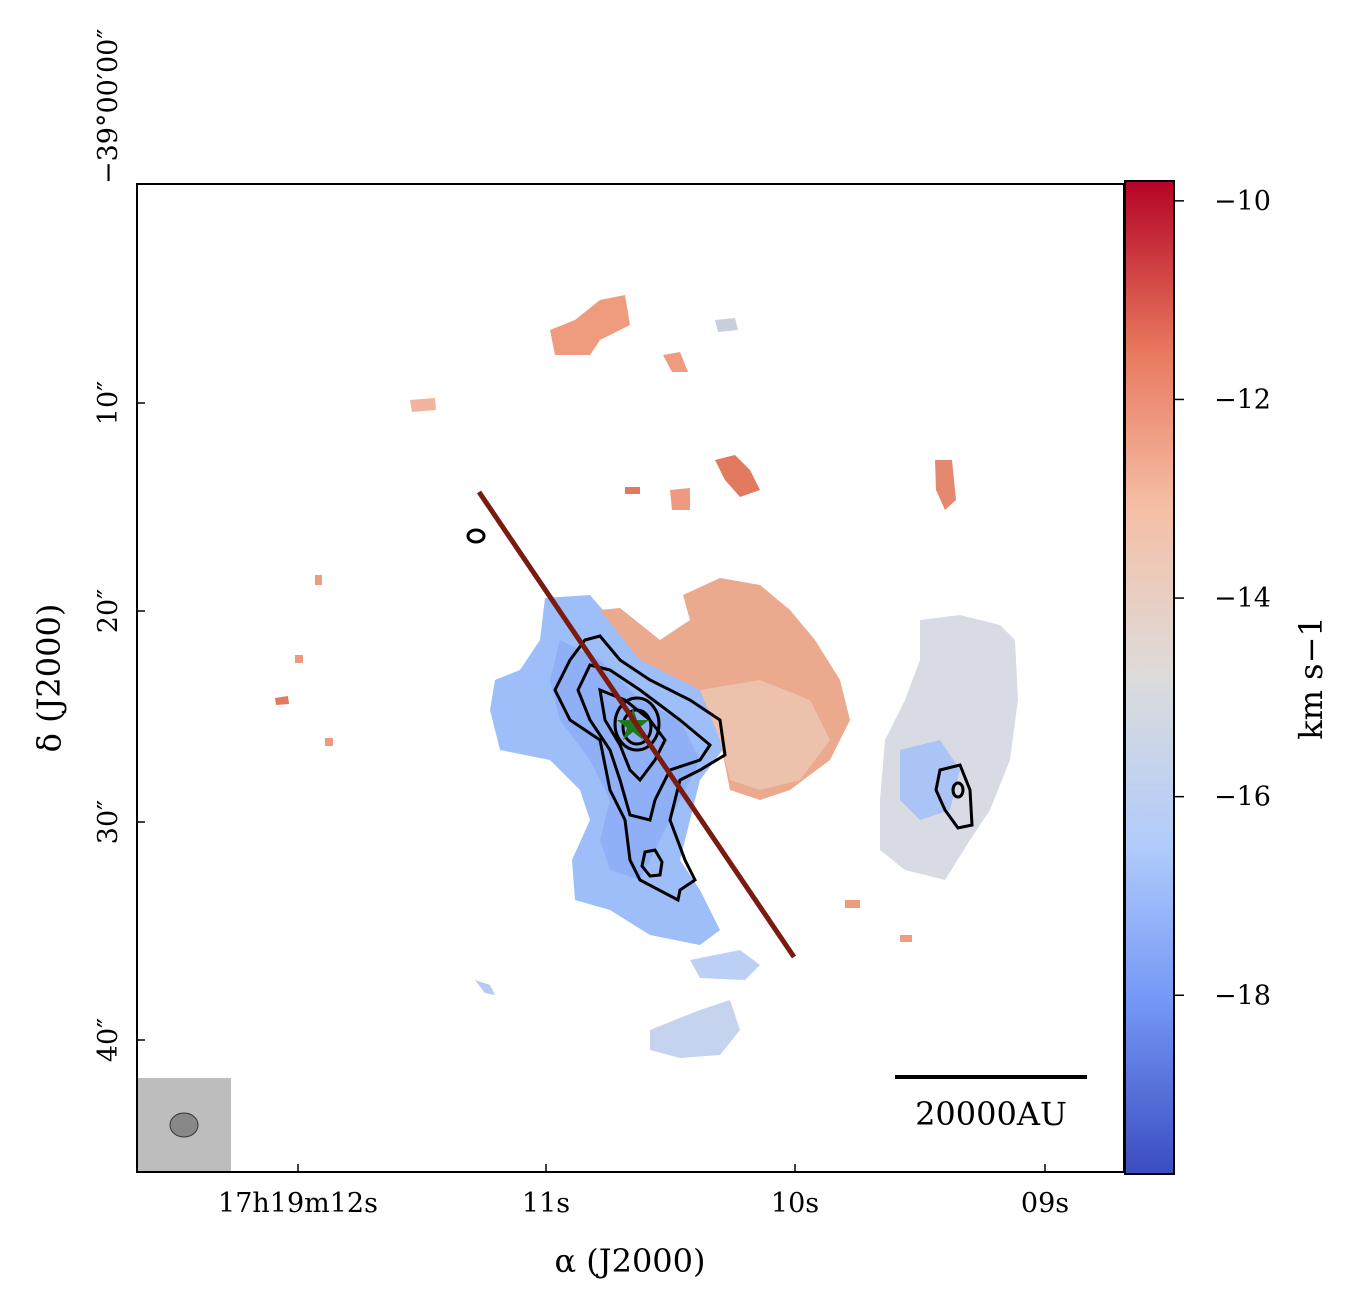  I want to click on west-clump-blue, so click(930, 780).